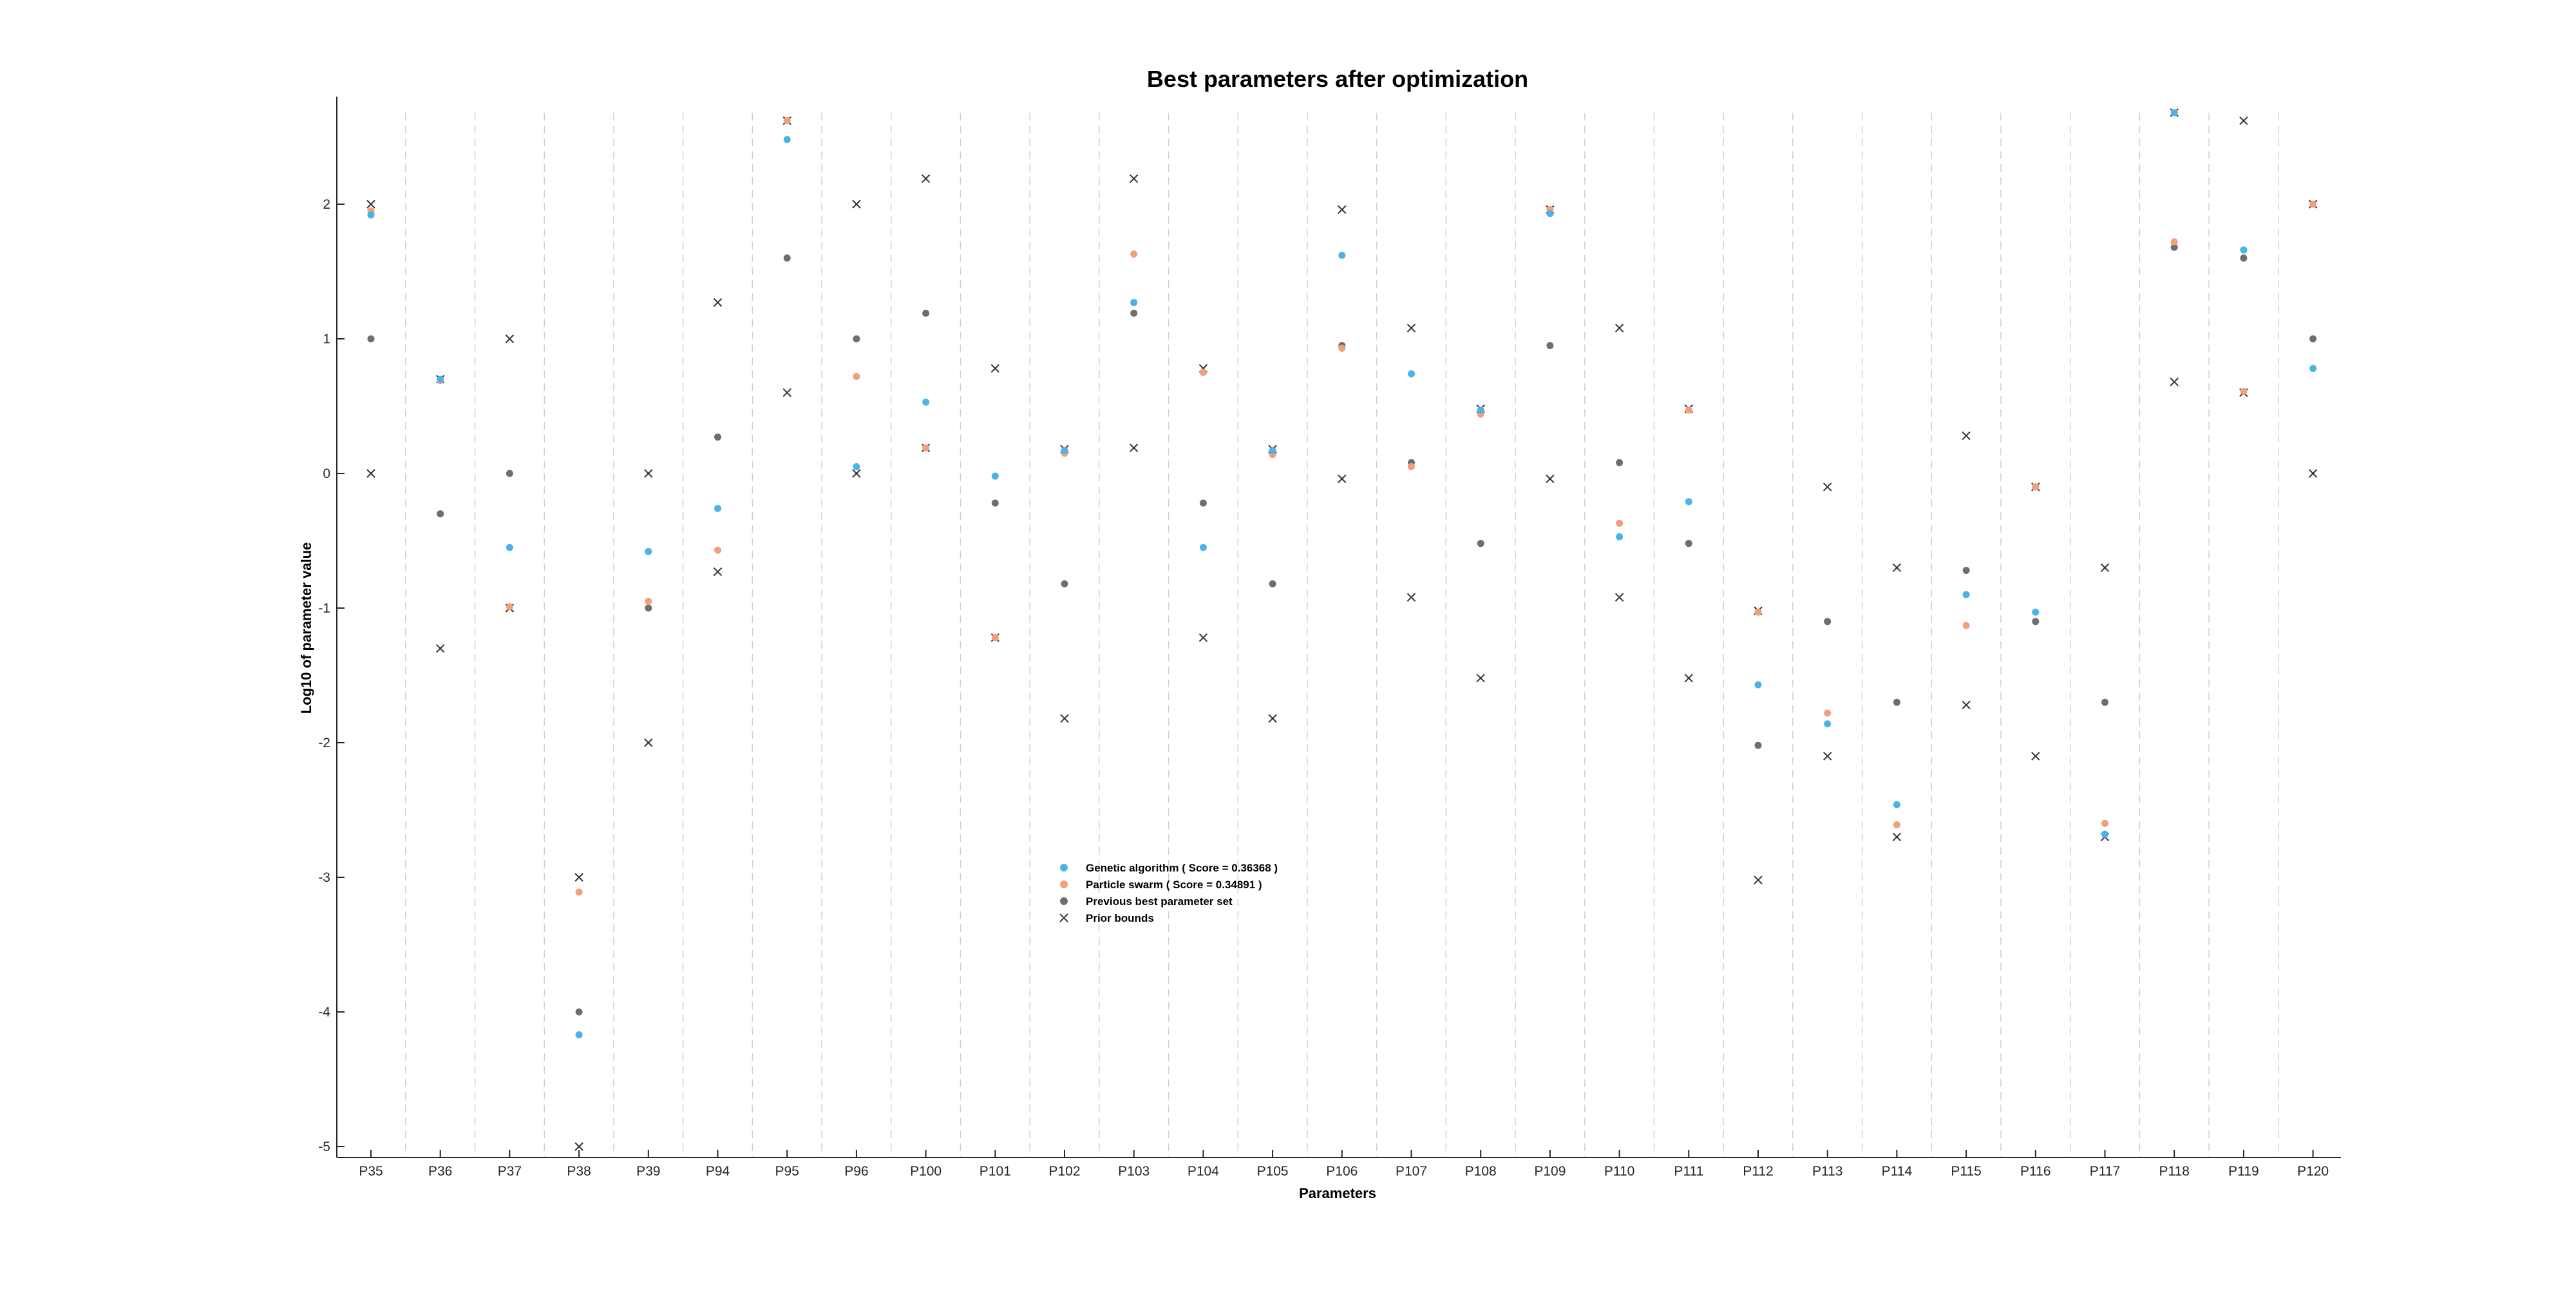  What do you see at coordinates (648, 1171) in the screenshot?
I see `x-tick-label-p39: P39` at bounding box center [648, 1171].